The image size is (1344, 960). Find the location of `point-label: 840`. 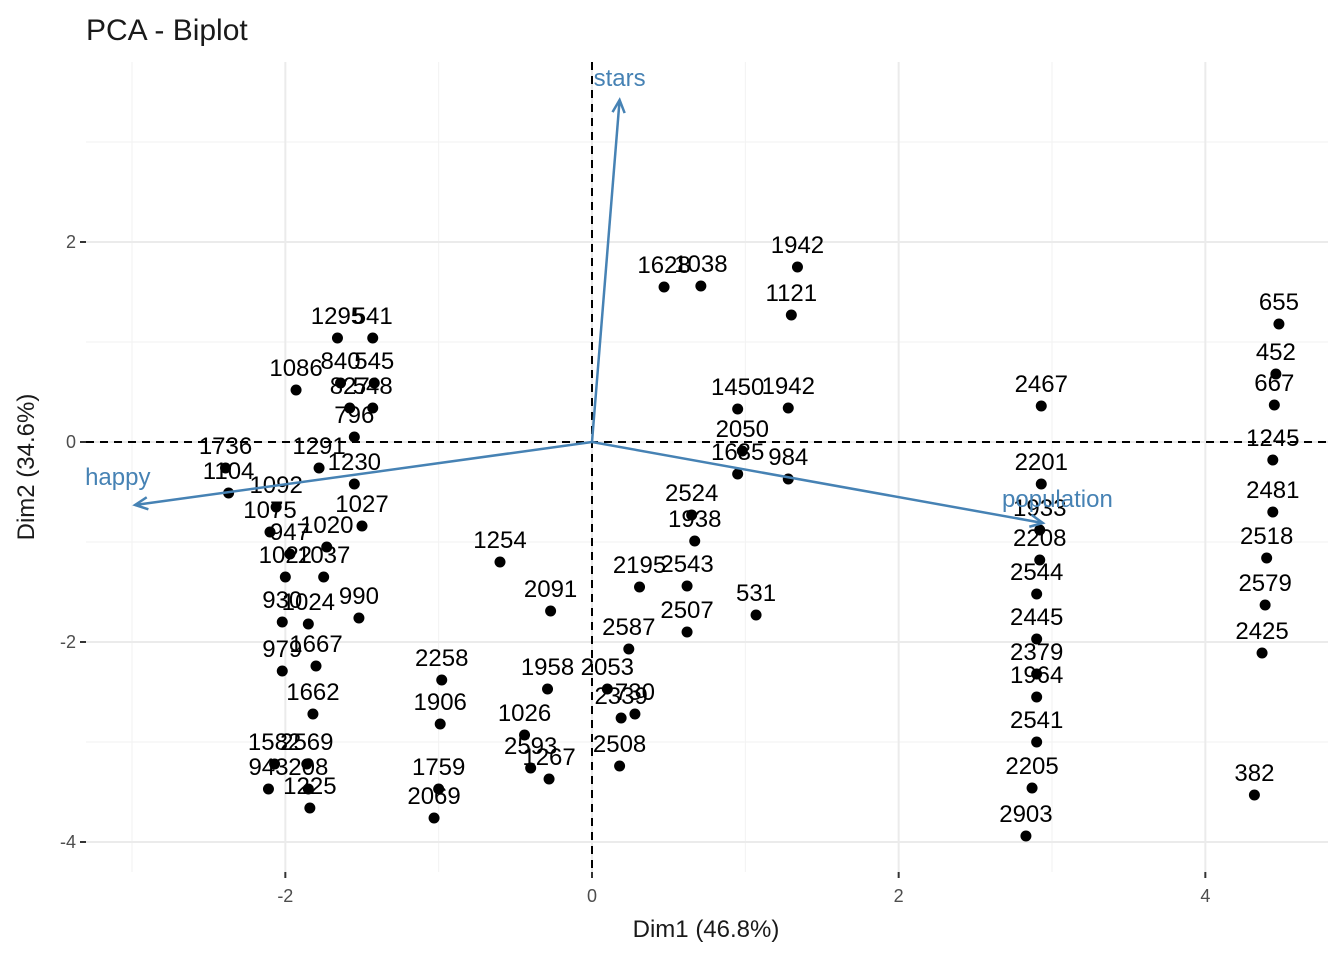

point-label: 840 is located at coordinates (341, 361).